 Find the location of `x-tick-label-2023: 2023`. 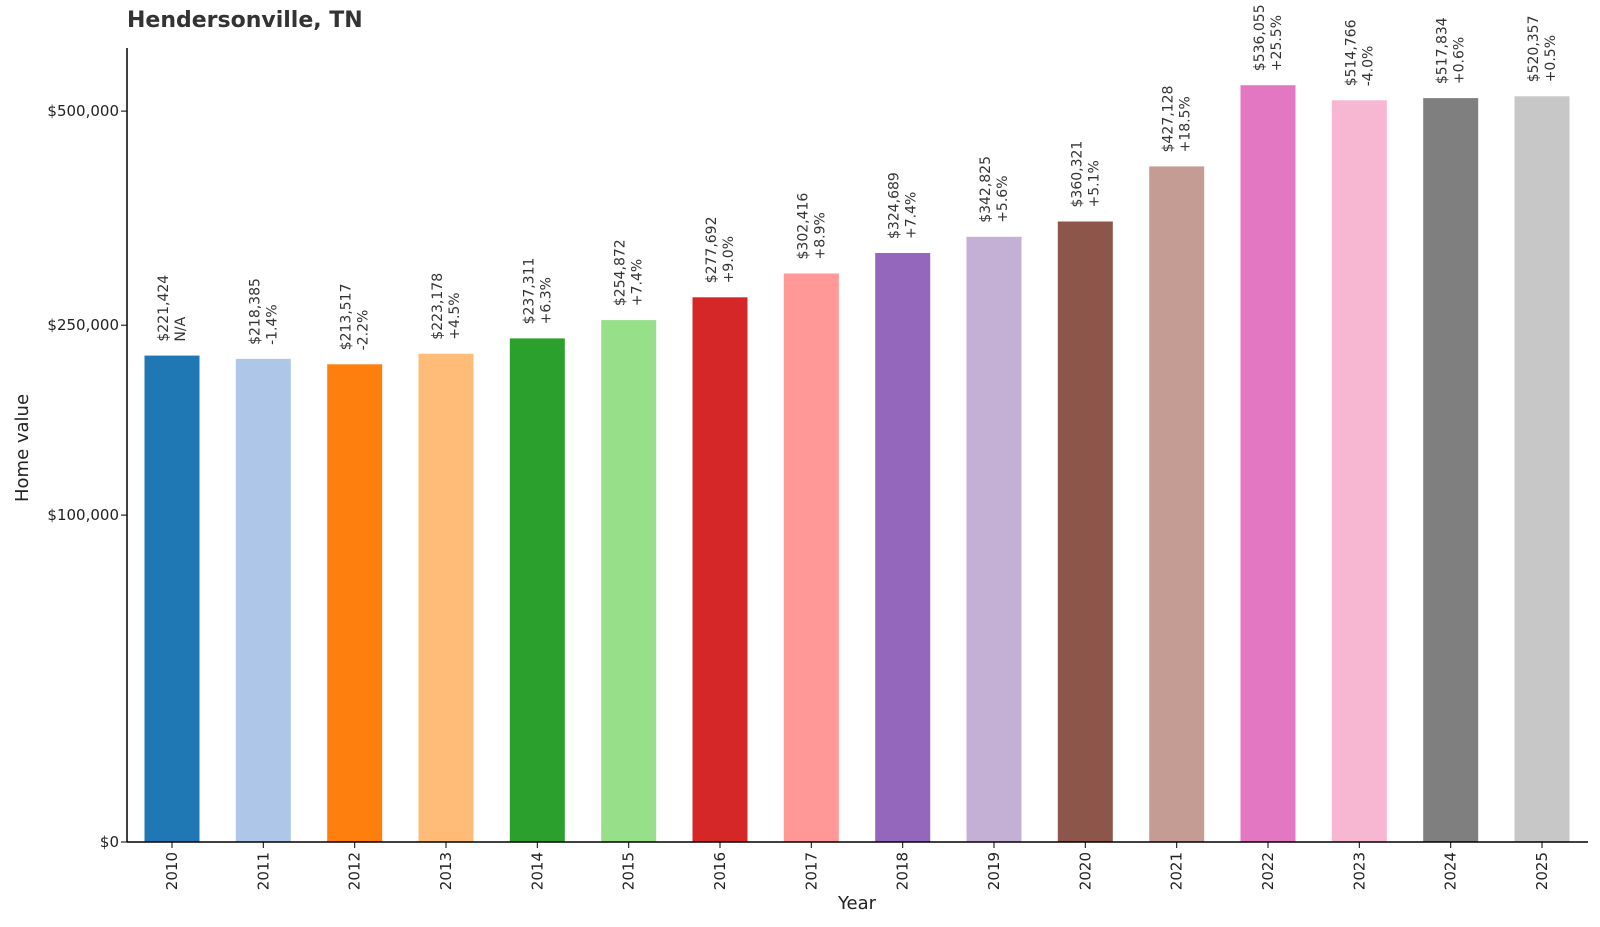

x-tick-label-2023: 2023 is located at coordinates (1359, 871).